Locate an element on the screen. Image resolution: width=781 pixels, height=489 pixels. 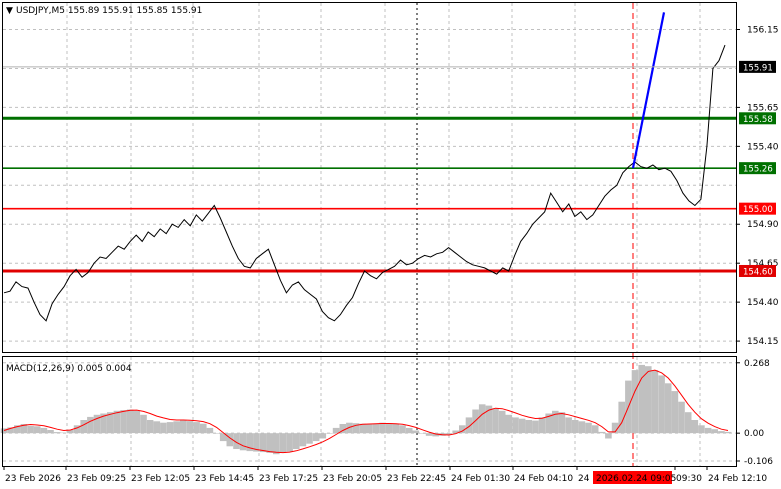
time-tick-label: 24 is located at coordinates (584, 479).